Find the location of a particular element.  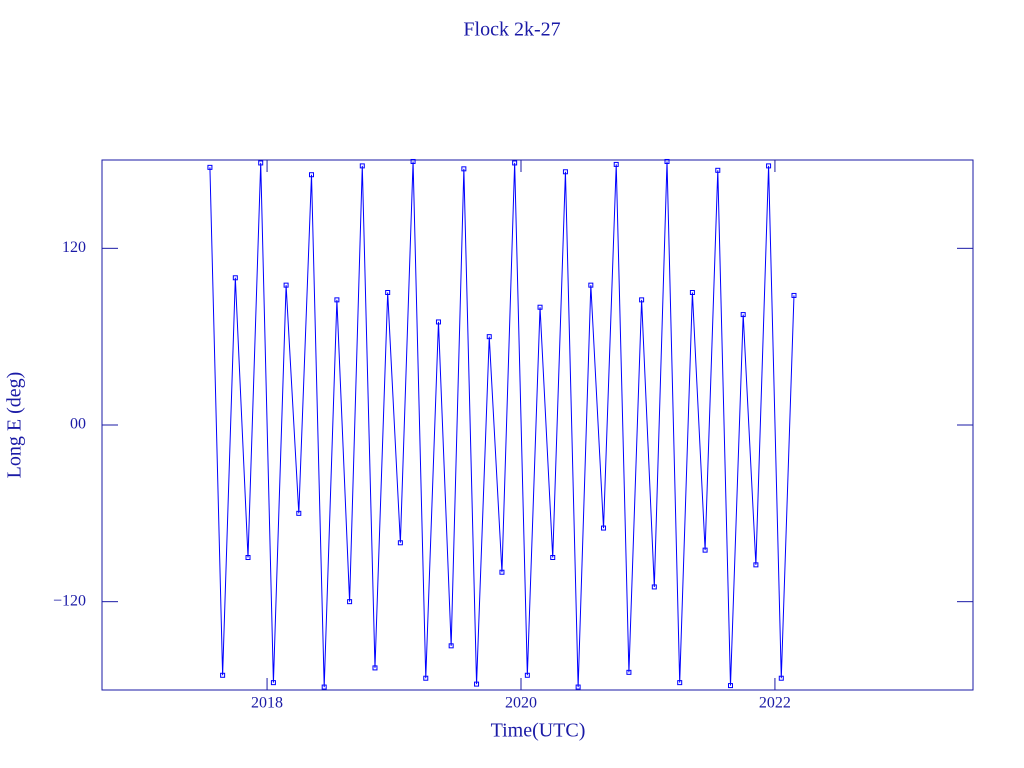

y-tick-label: 120 is located at coordinates (74, 247).